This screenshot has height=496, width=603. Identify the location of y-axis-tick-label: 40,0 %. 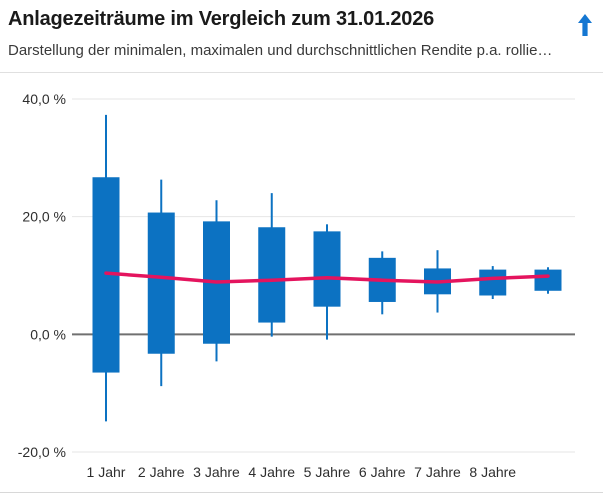
(44, 99).